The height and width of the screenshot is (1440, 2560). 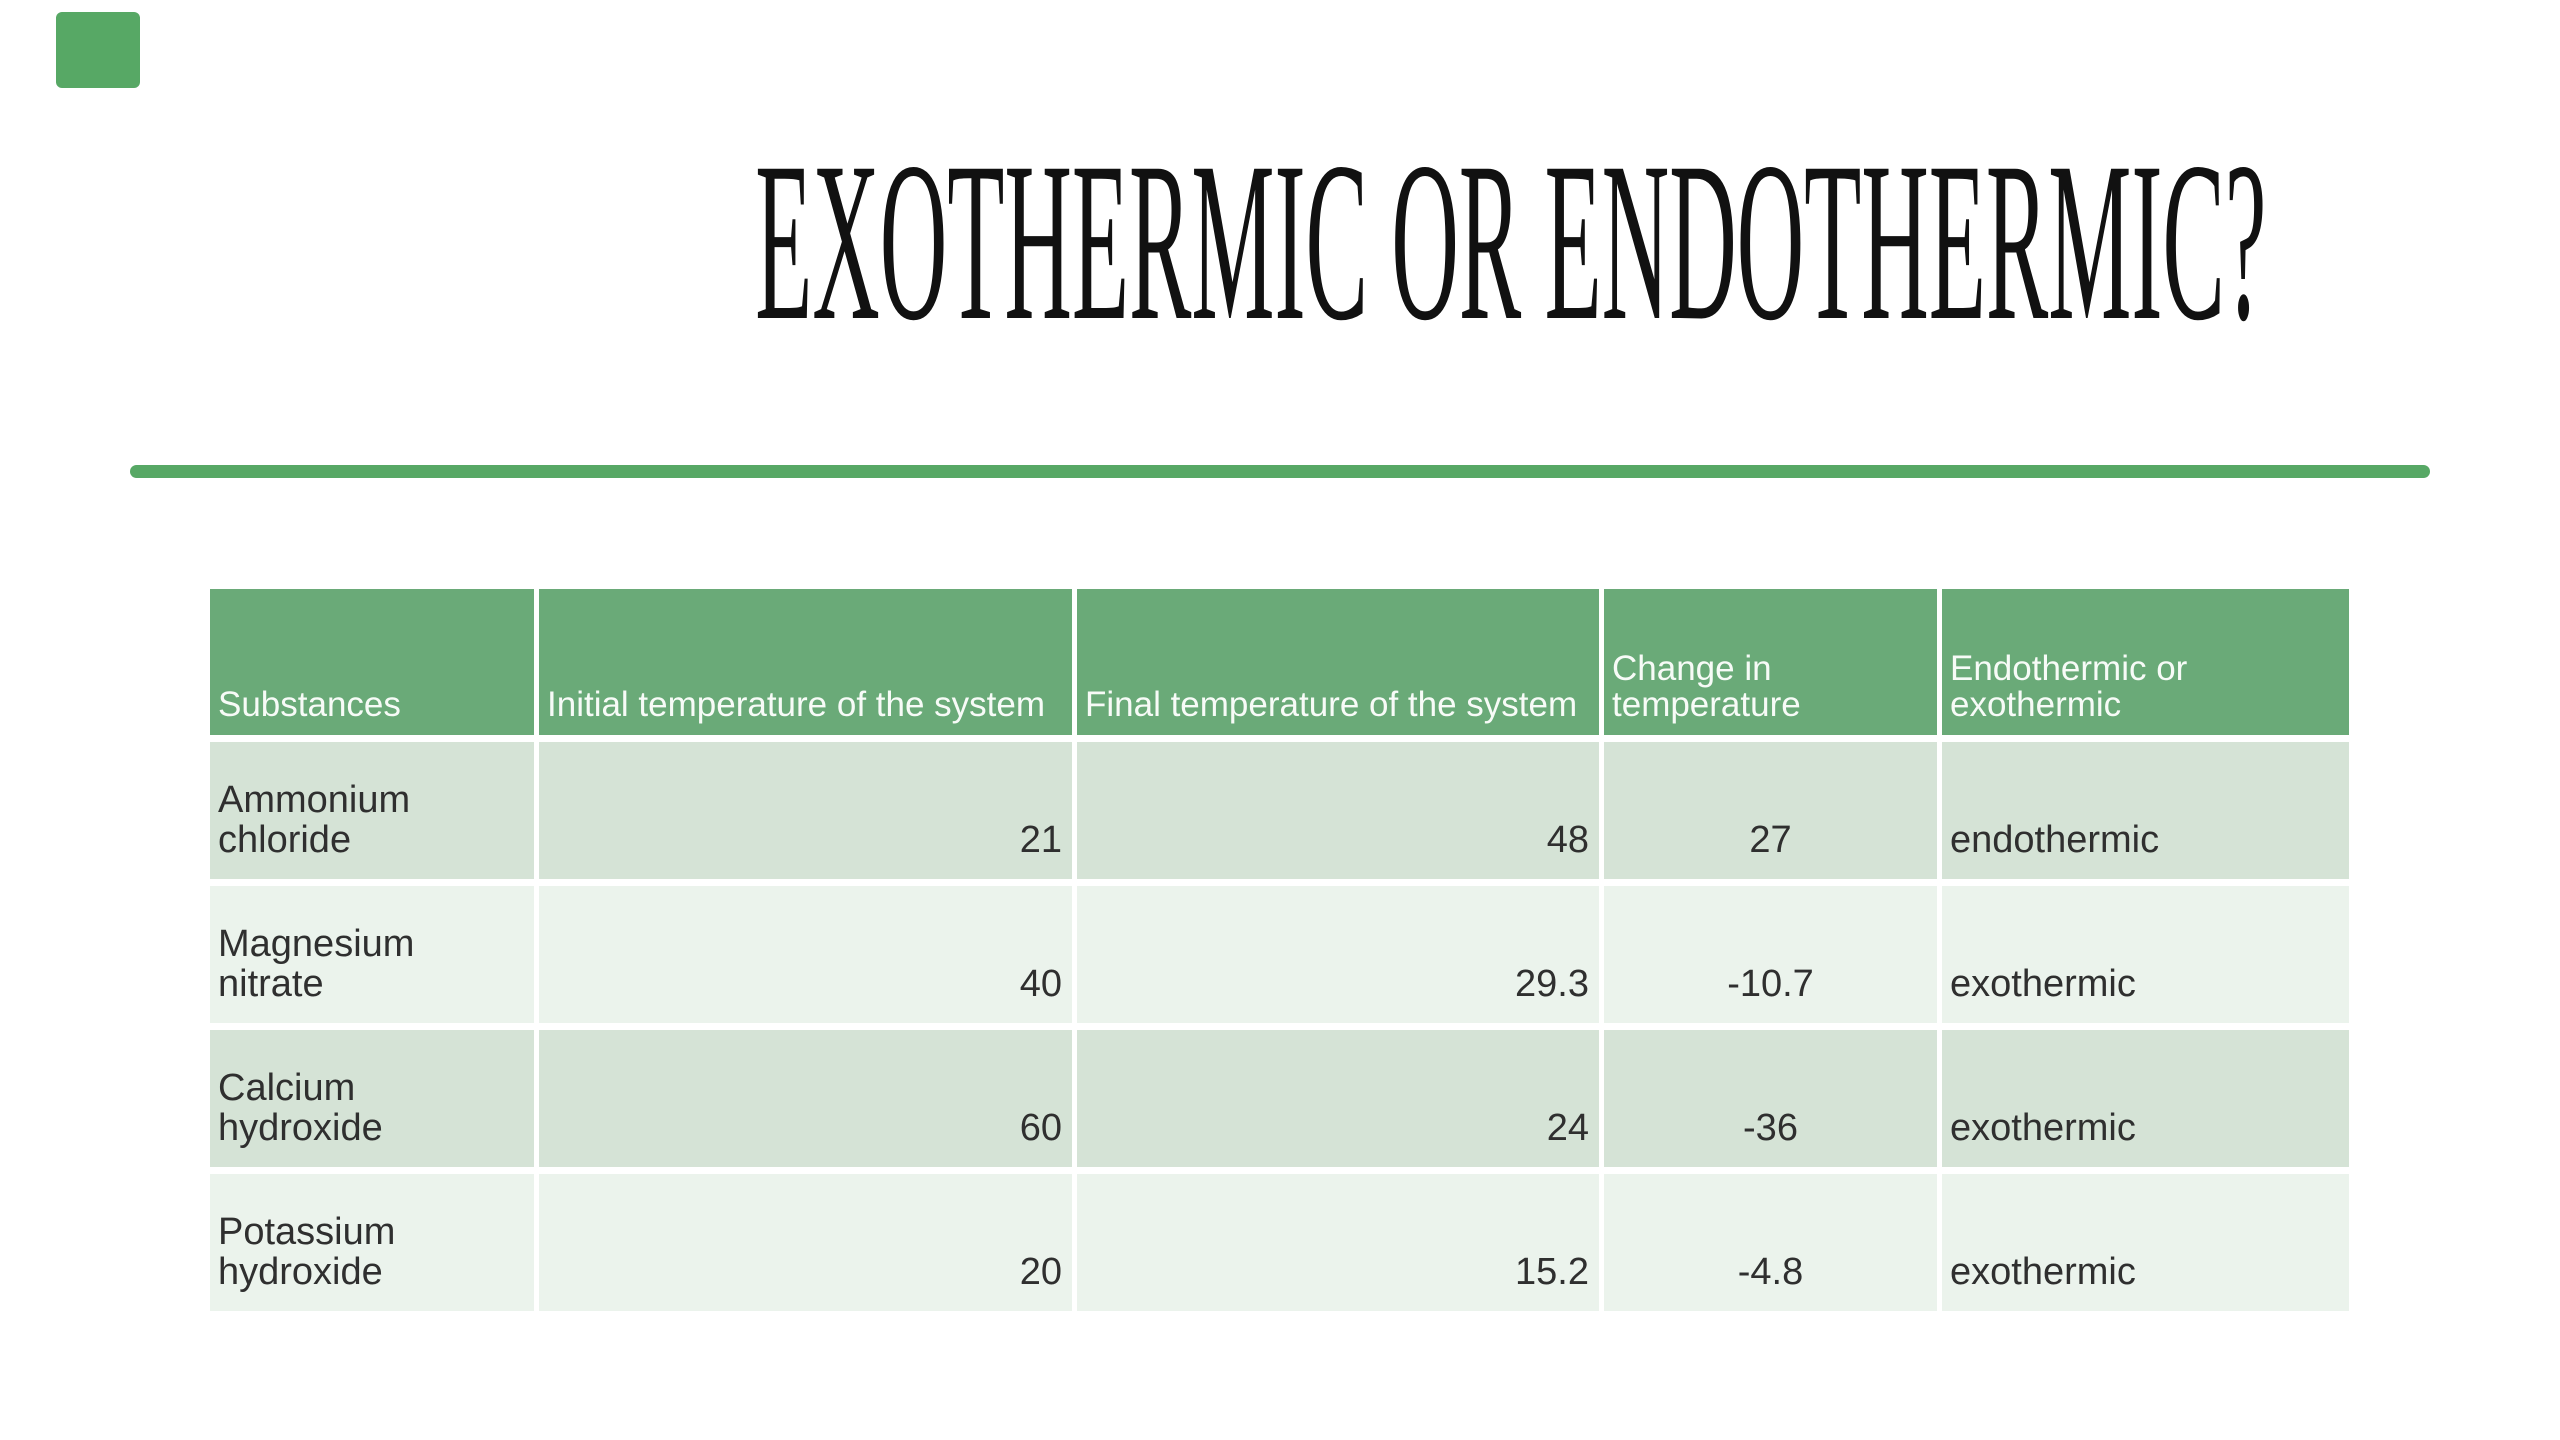 What do you see at coordinates (1338, 662) in the screenshot?
I see `header-cell-final-temperature: Final temperature of the system` at bounding box center [1338, 662].